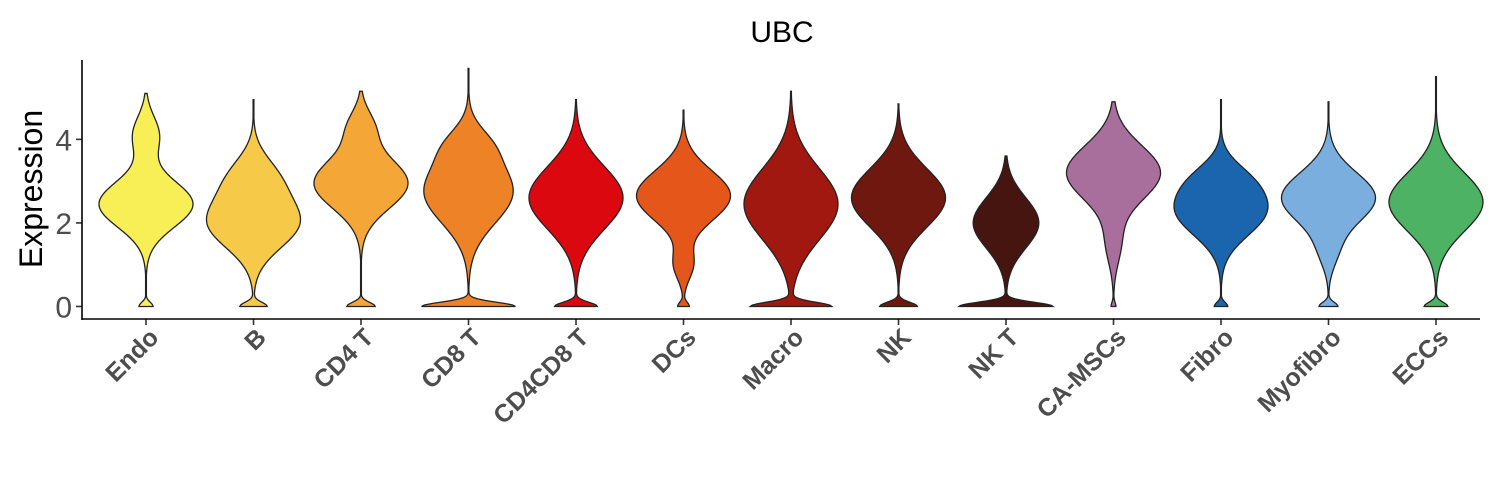 This screenshot has width=1500, height=500. What do you see at coordinates (63, 307) in the screenshot?
I see `y-tick-label: 0` at bounding box center [63, 307].